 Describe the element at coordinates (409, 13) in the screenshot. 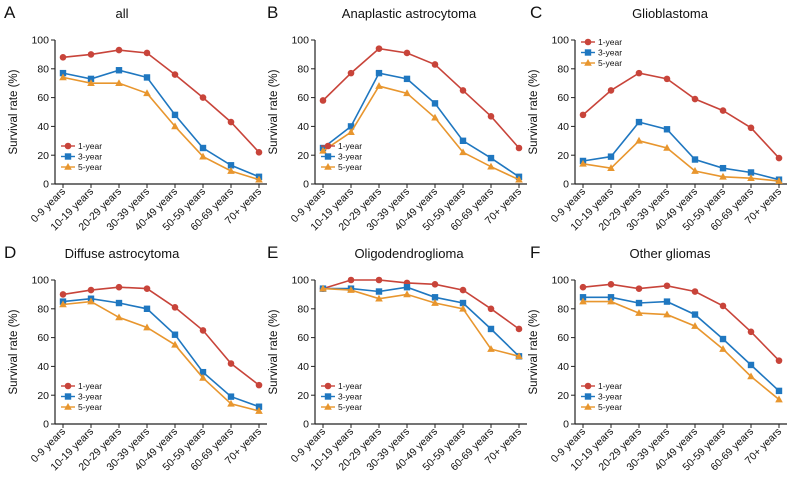

I see `panel-title: Anaplastic astrocytoma` at that location.